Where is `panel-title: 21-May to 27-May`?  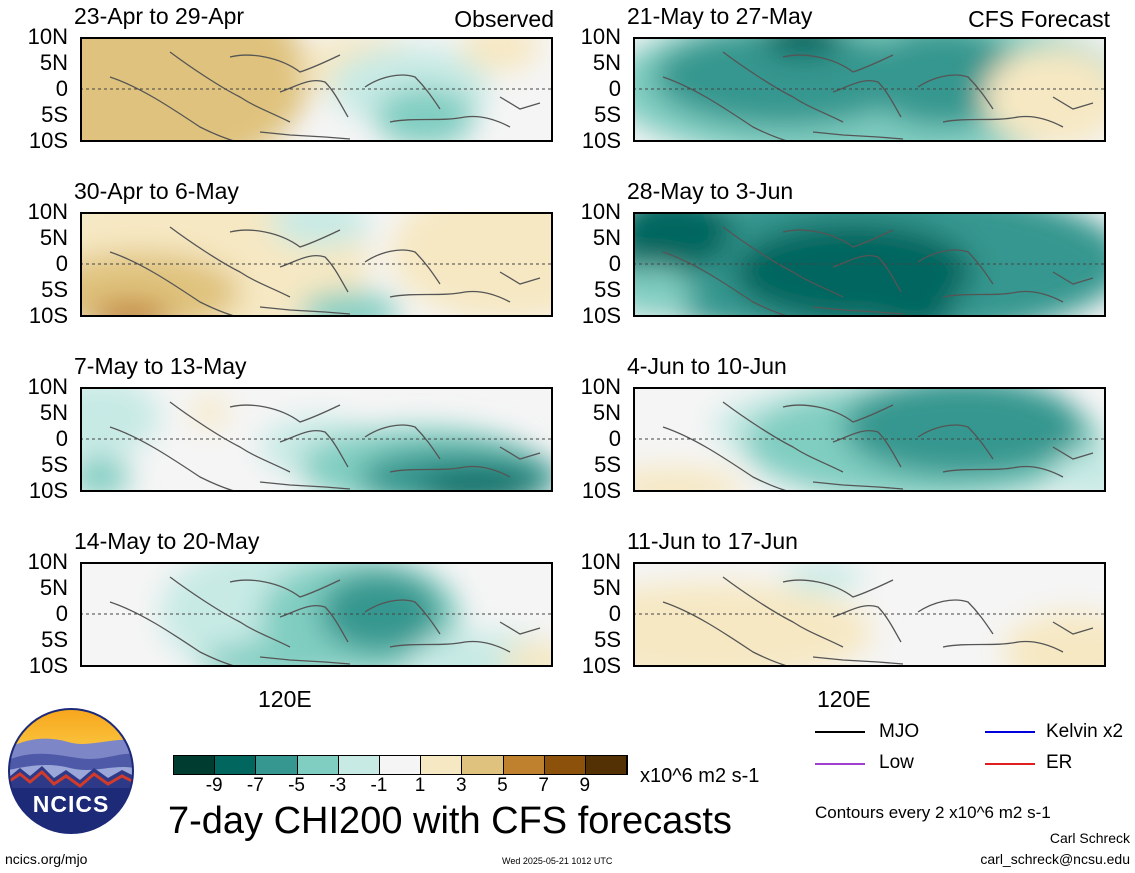 panel-title: 21-May to 27-May is located at coordinates (720, 16).